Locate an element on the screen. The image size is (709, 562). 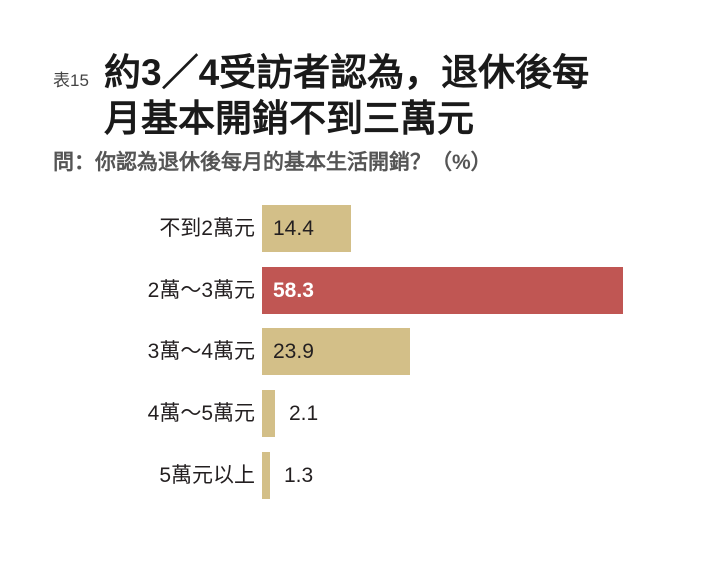
category-label: 5萬元以上 is located at coordinates (207, 475).